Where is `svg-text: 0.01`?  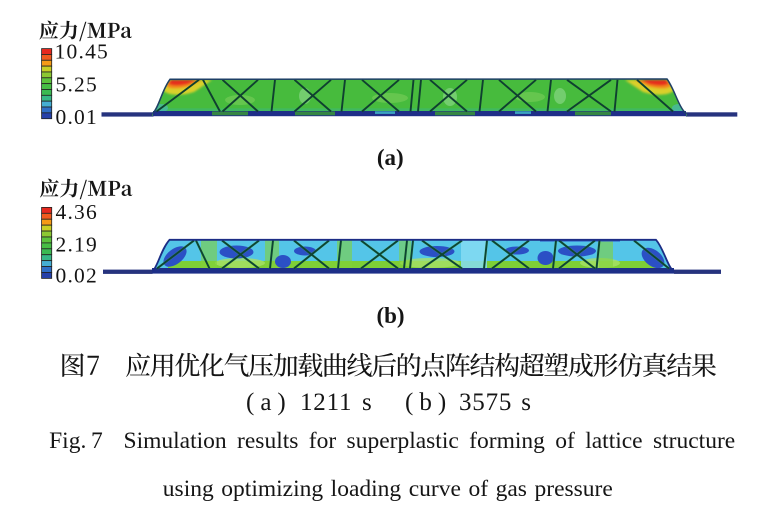 svg-text: 0.01 is located at coordinates (77, 117).